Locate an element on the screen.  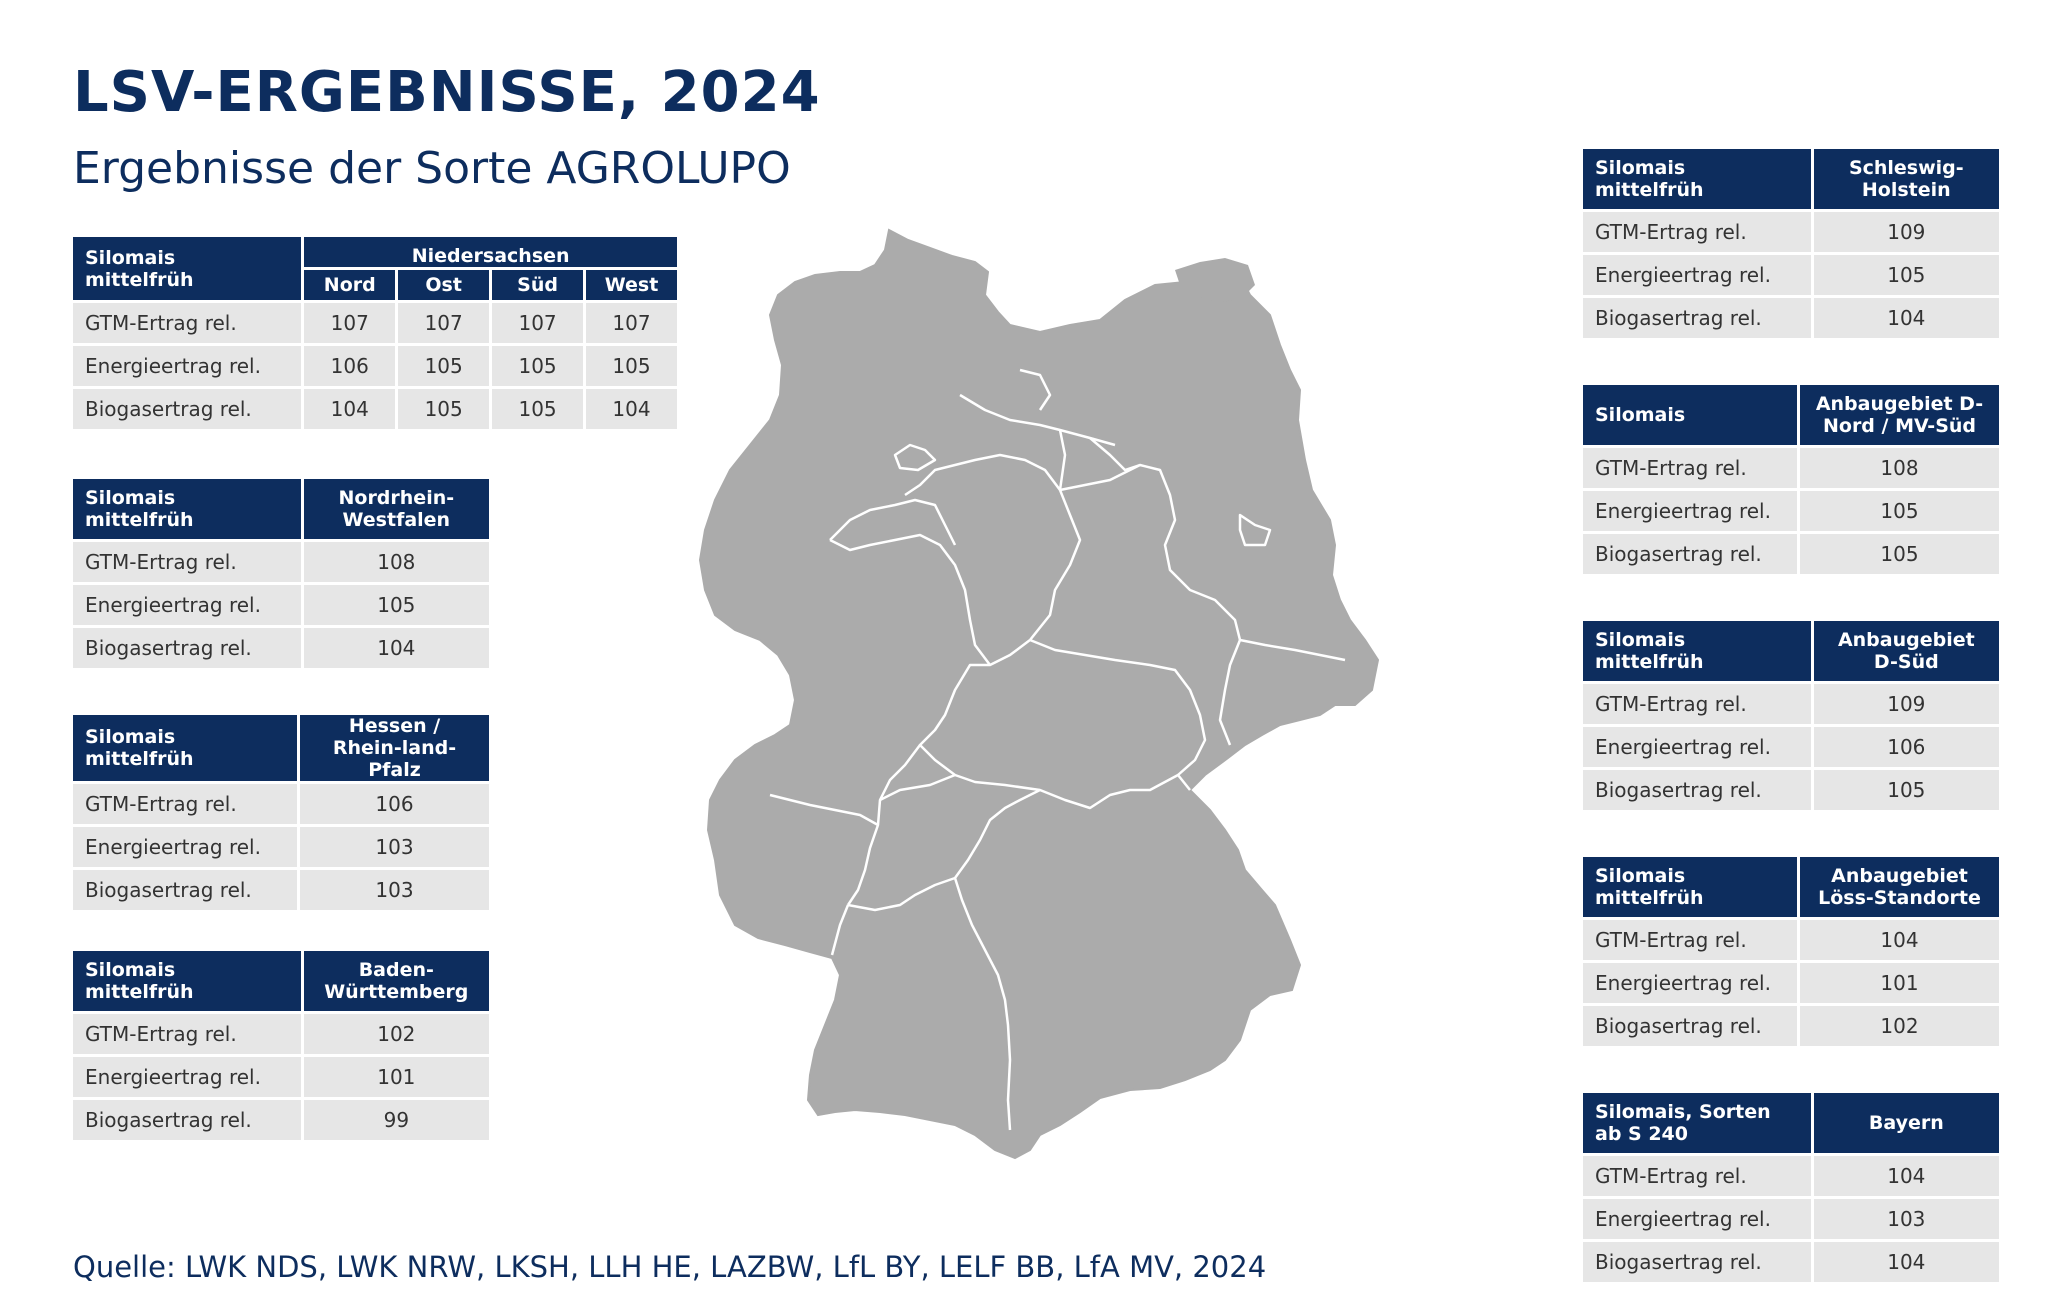
header-region-text: Baden-Württemberg is located at coordinates (396, 981).